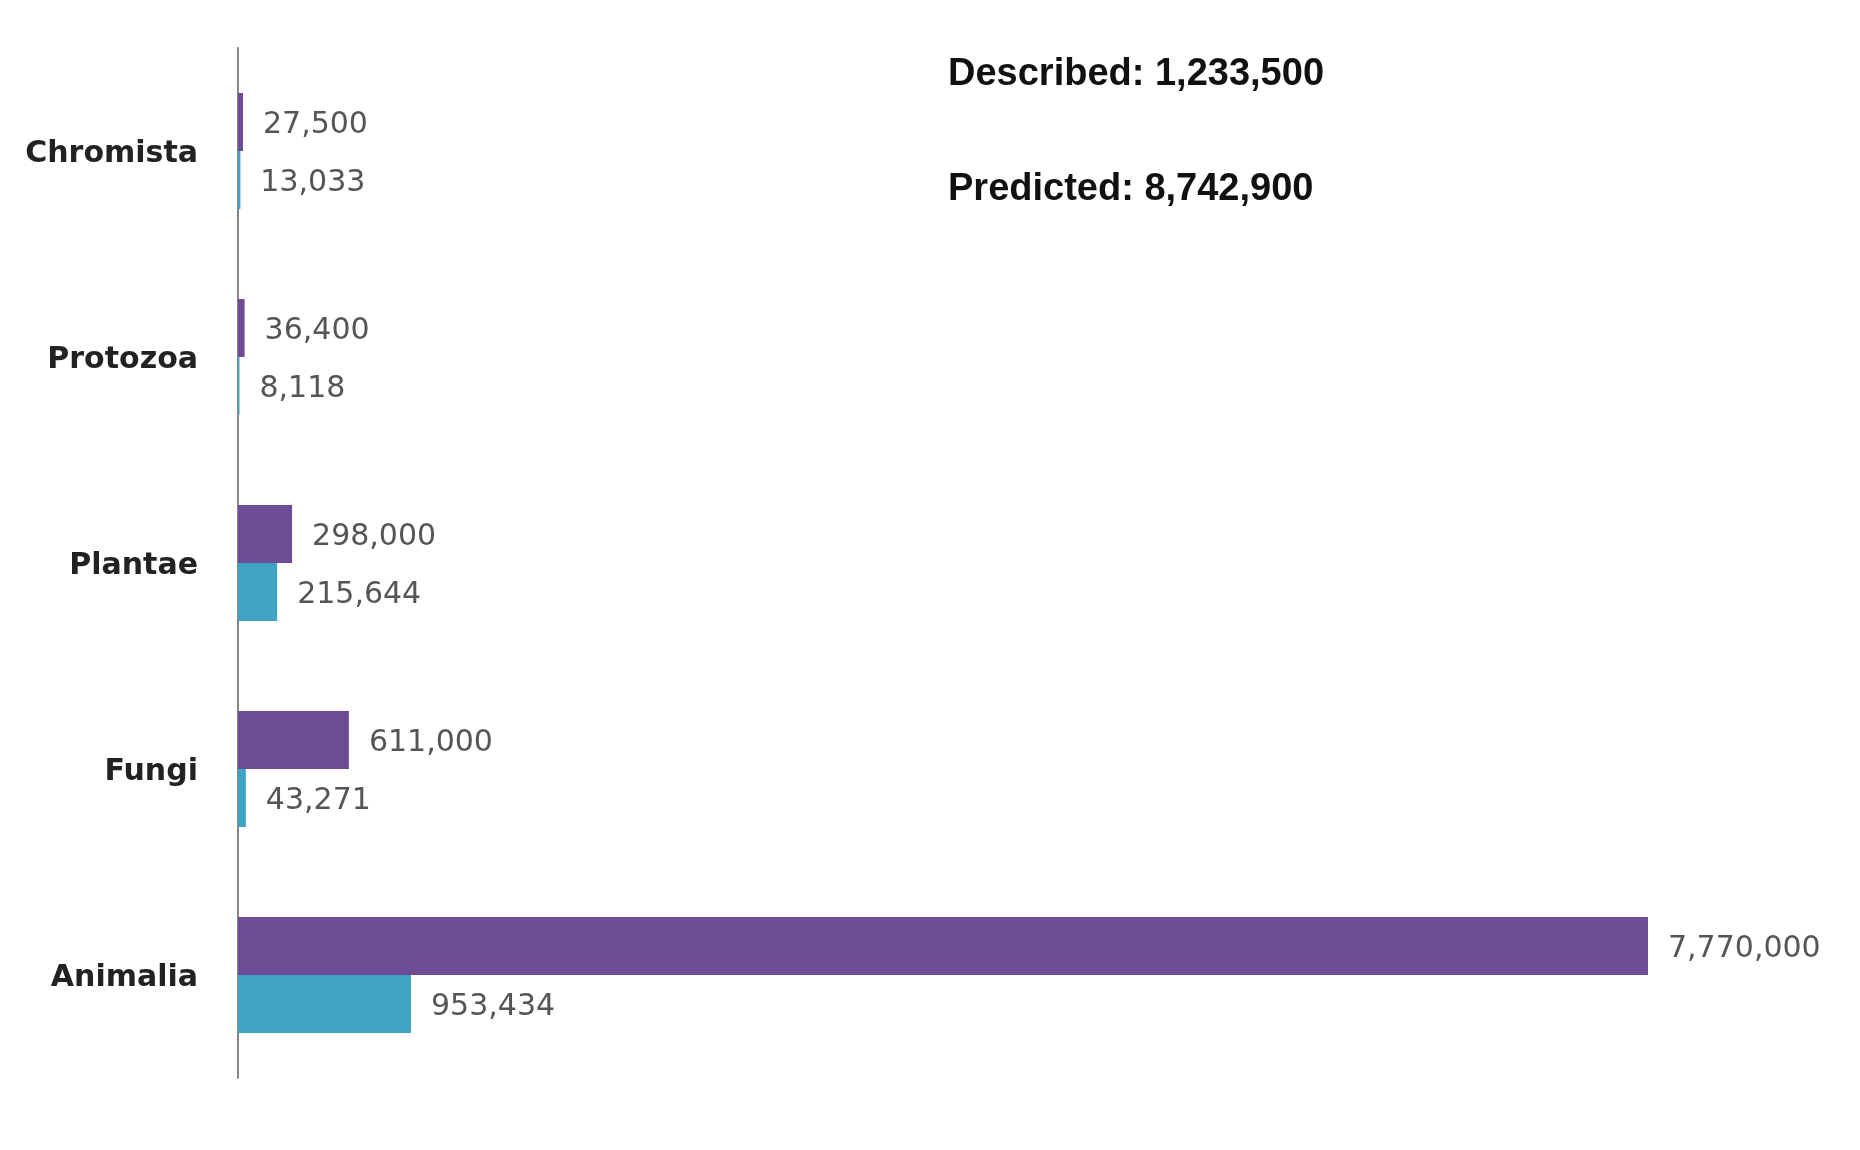 The height and width of the screenshot is (1150, 1860). What do you see at coordinates (374, 534) in the screenshot?
I see `data-label: 298,000` at bounding box center [374, 534].